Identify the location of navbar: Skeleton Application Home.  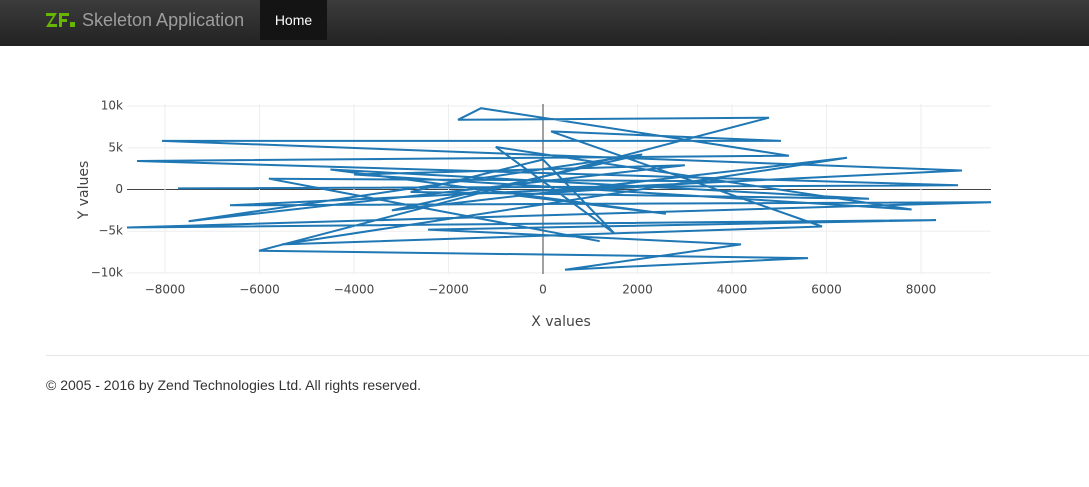
(544, 23).